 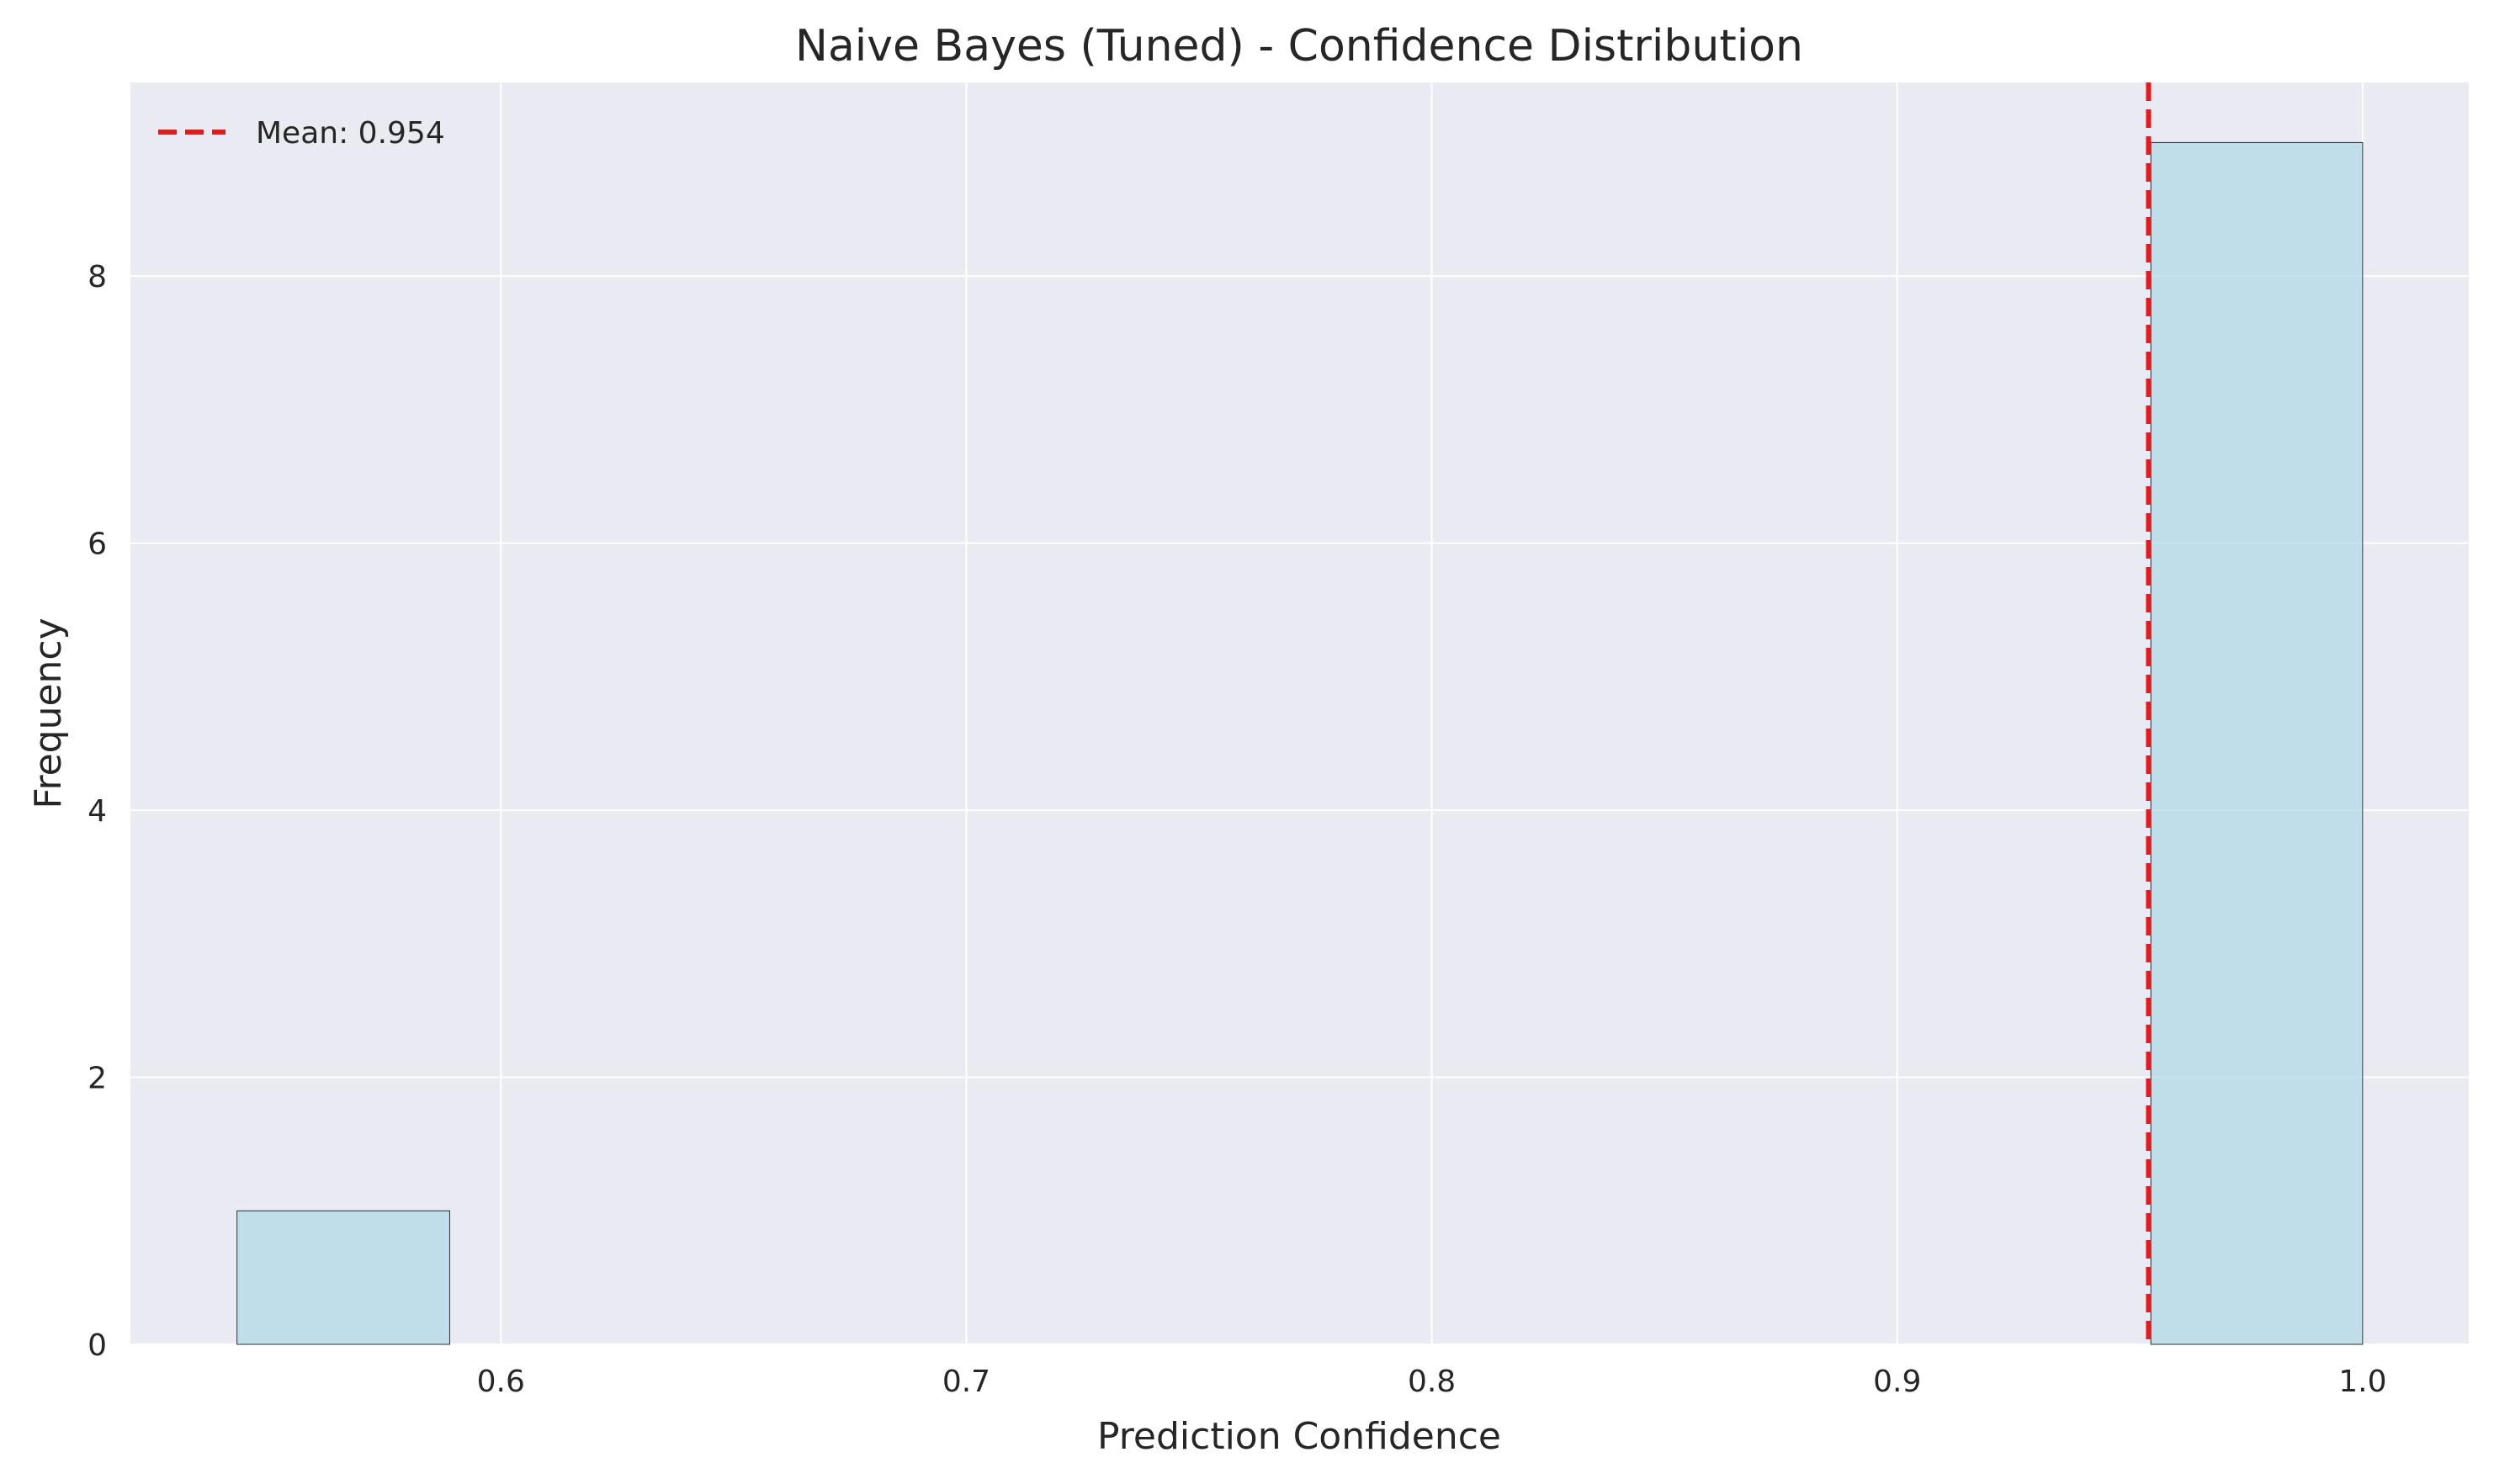 What do you see at coordinates (1299, 1436) in the screenshot?
I see `x-axis-label: Prediction Confidence` at bounding box center [1299, 1436].